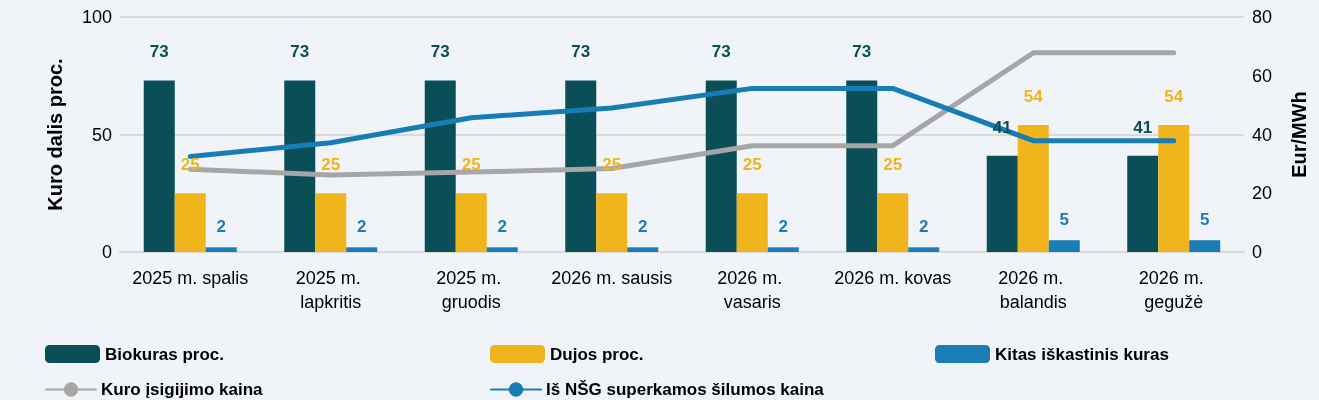  What do you see at coordinates (685, 389) in the screenshot?
I see `legend-label: Iš NŠG superkamos šilumos kaina` at bounding box center [685, 389].